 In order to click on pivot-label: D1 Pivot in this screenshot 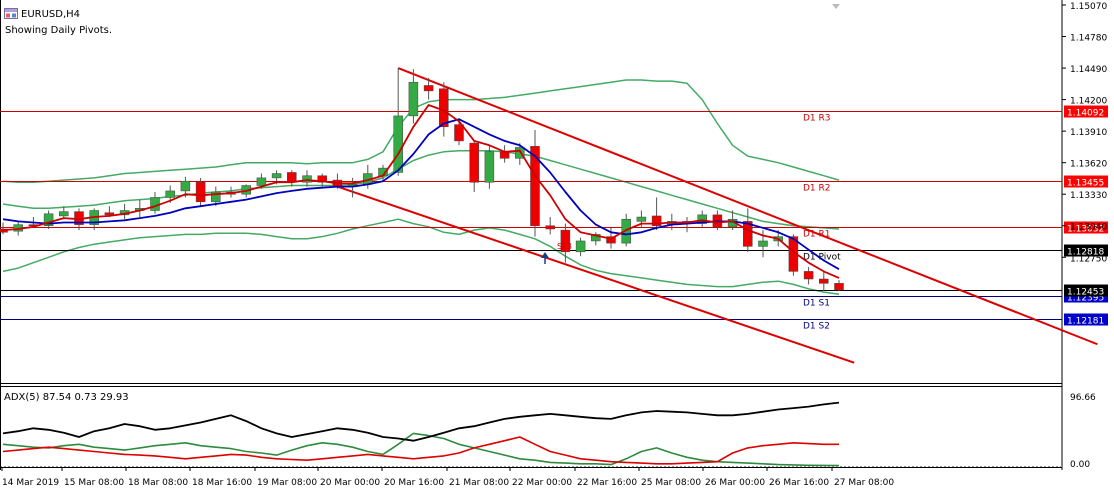, I will do `click(822, 258)`.